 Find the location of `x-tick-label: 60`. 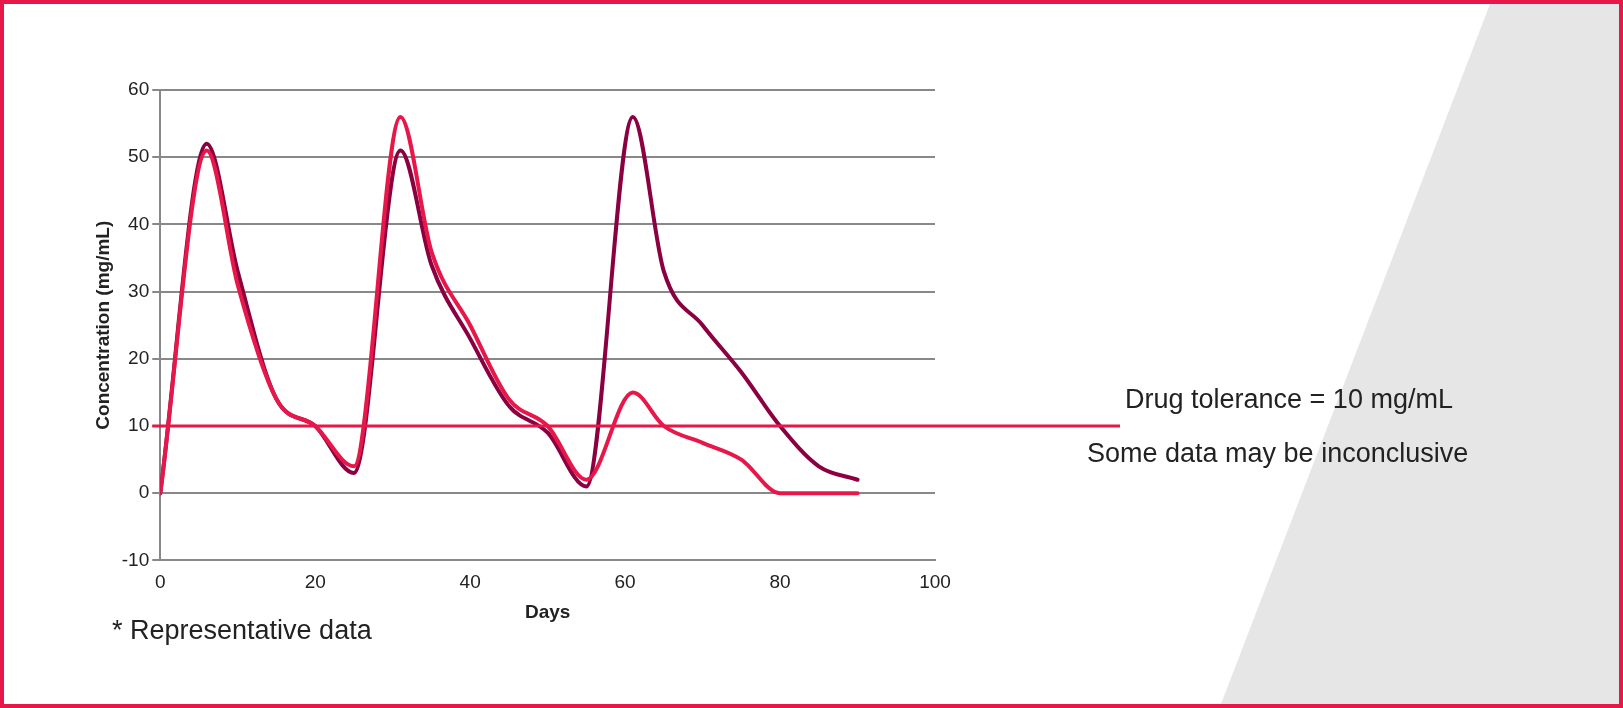

x-tick-label: 60 is located at coordinates (625, 582).